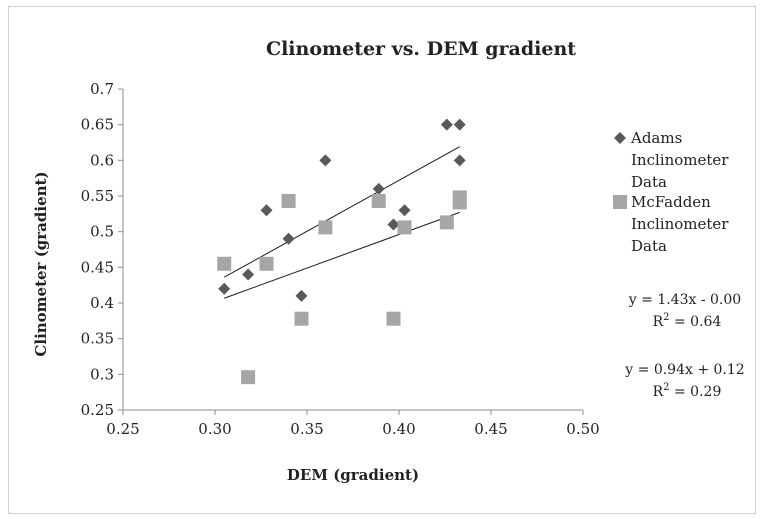 The height and width of the screenshot is (519, 760). I want to click on x-tick-label: 0.25, so click(122, 429).